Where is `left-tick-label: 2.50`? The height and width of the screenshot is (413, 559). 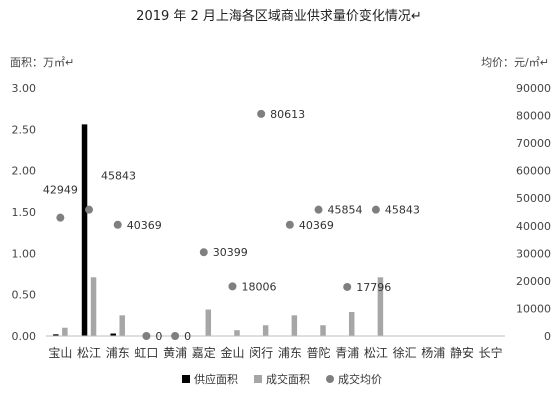 left-tick-label: 2.50 is located at coordinates (24, 129).